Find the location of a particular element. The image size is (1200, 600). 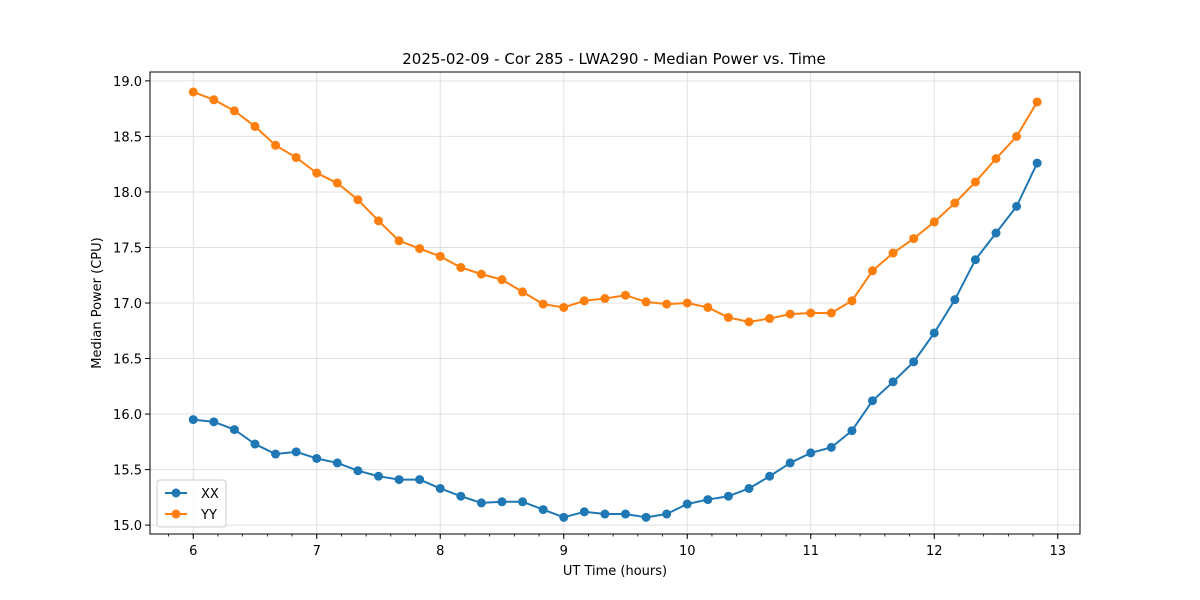

y-tick-label: 17.5 is located at coordinates (127, 248).